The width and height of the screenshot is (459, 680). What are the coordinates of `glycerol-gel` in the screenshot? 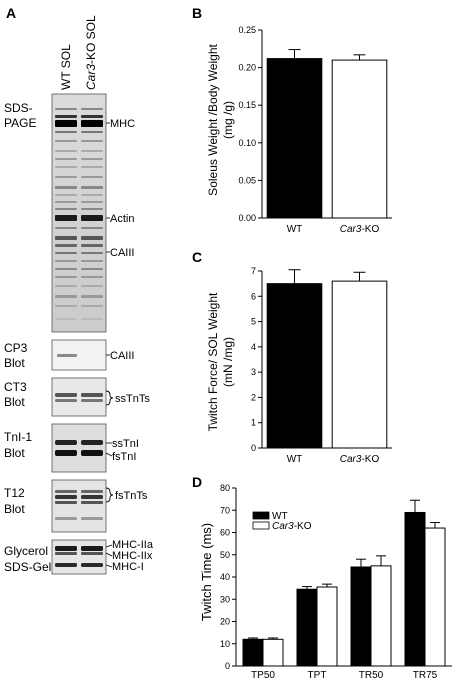 It's located at (79, 557).